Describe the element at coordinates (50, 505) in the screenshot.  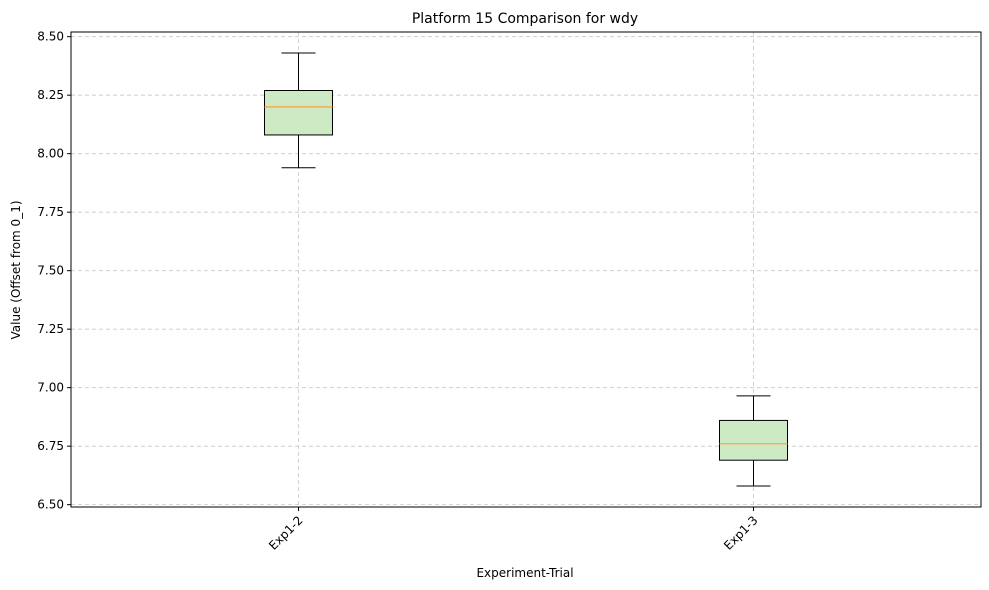
I see `y-tick-label: 6.50` at that location.